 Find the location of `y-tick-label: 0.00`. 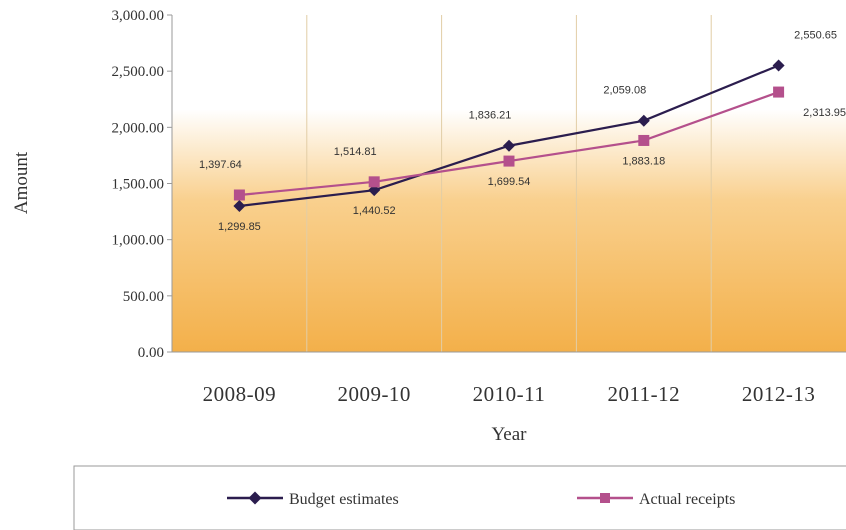

y-tick-label: 0.00 is located at coordinates (151, 353).